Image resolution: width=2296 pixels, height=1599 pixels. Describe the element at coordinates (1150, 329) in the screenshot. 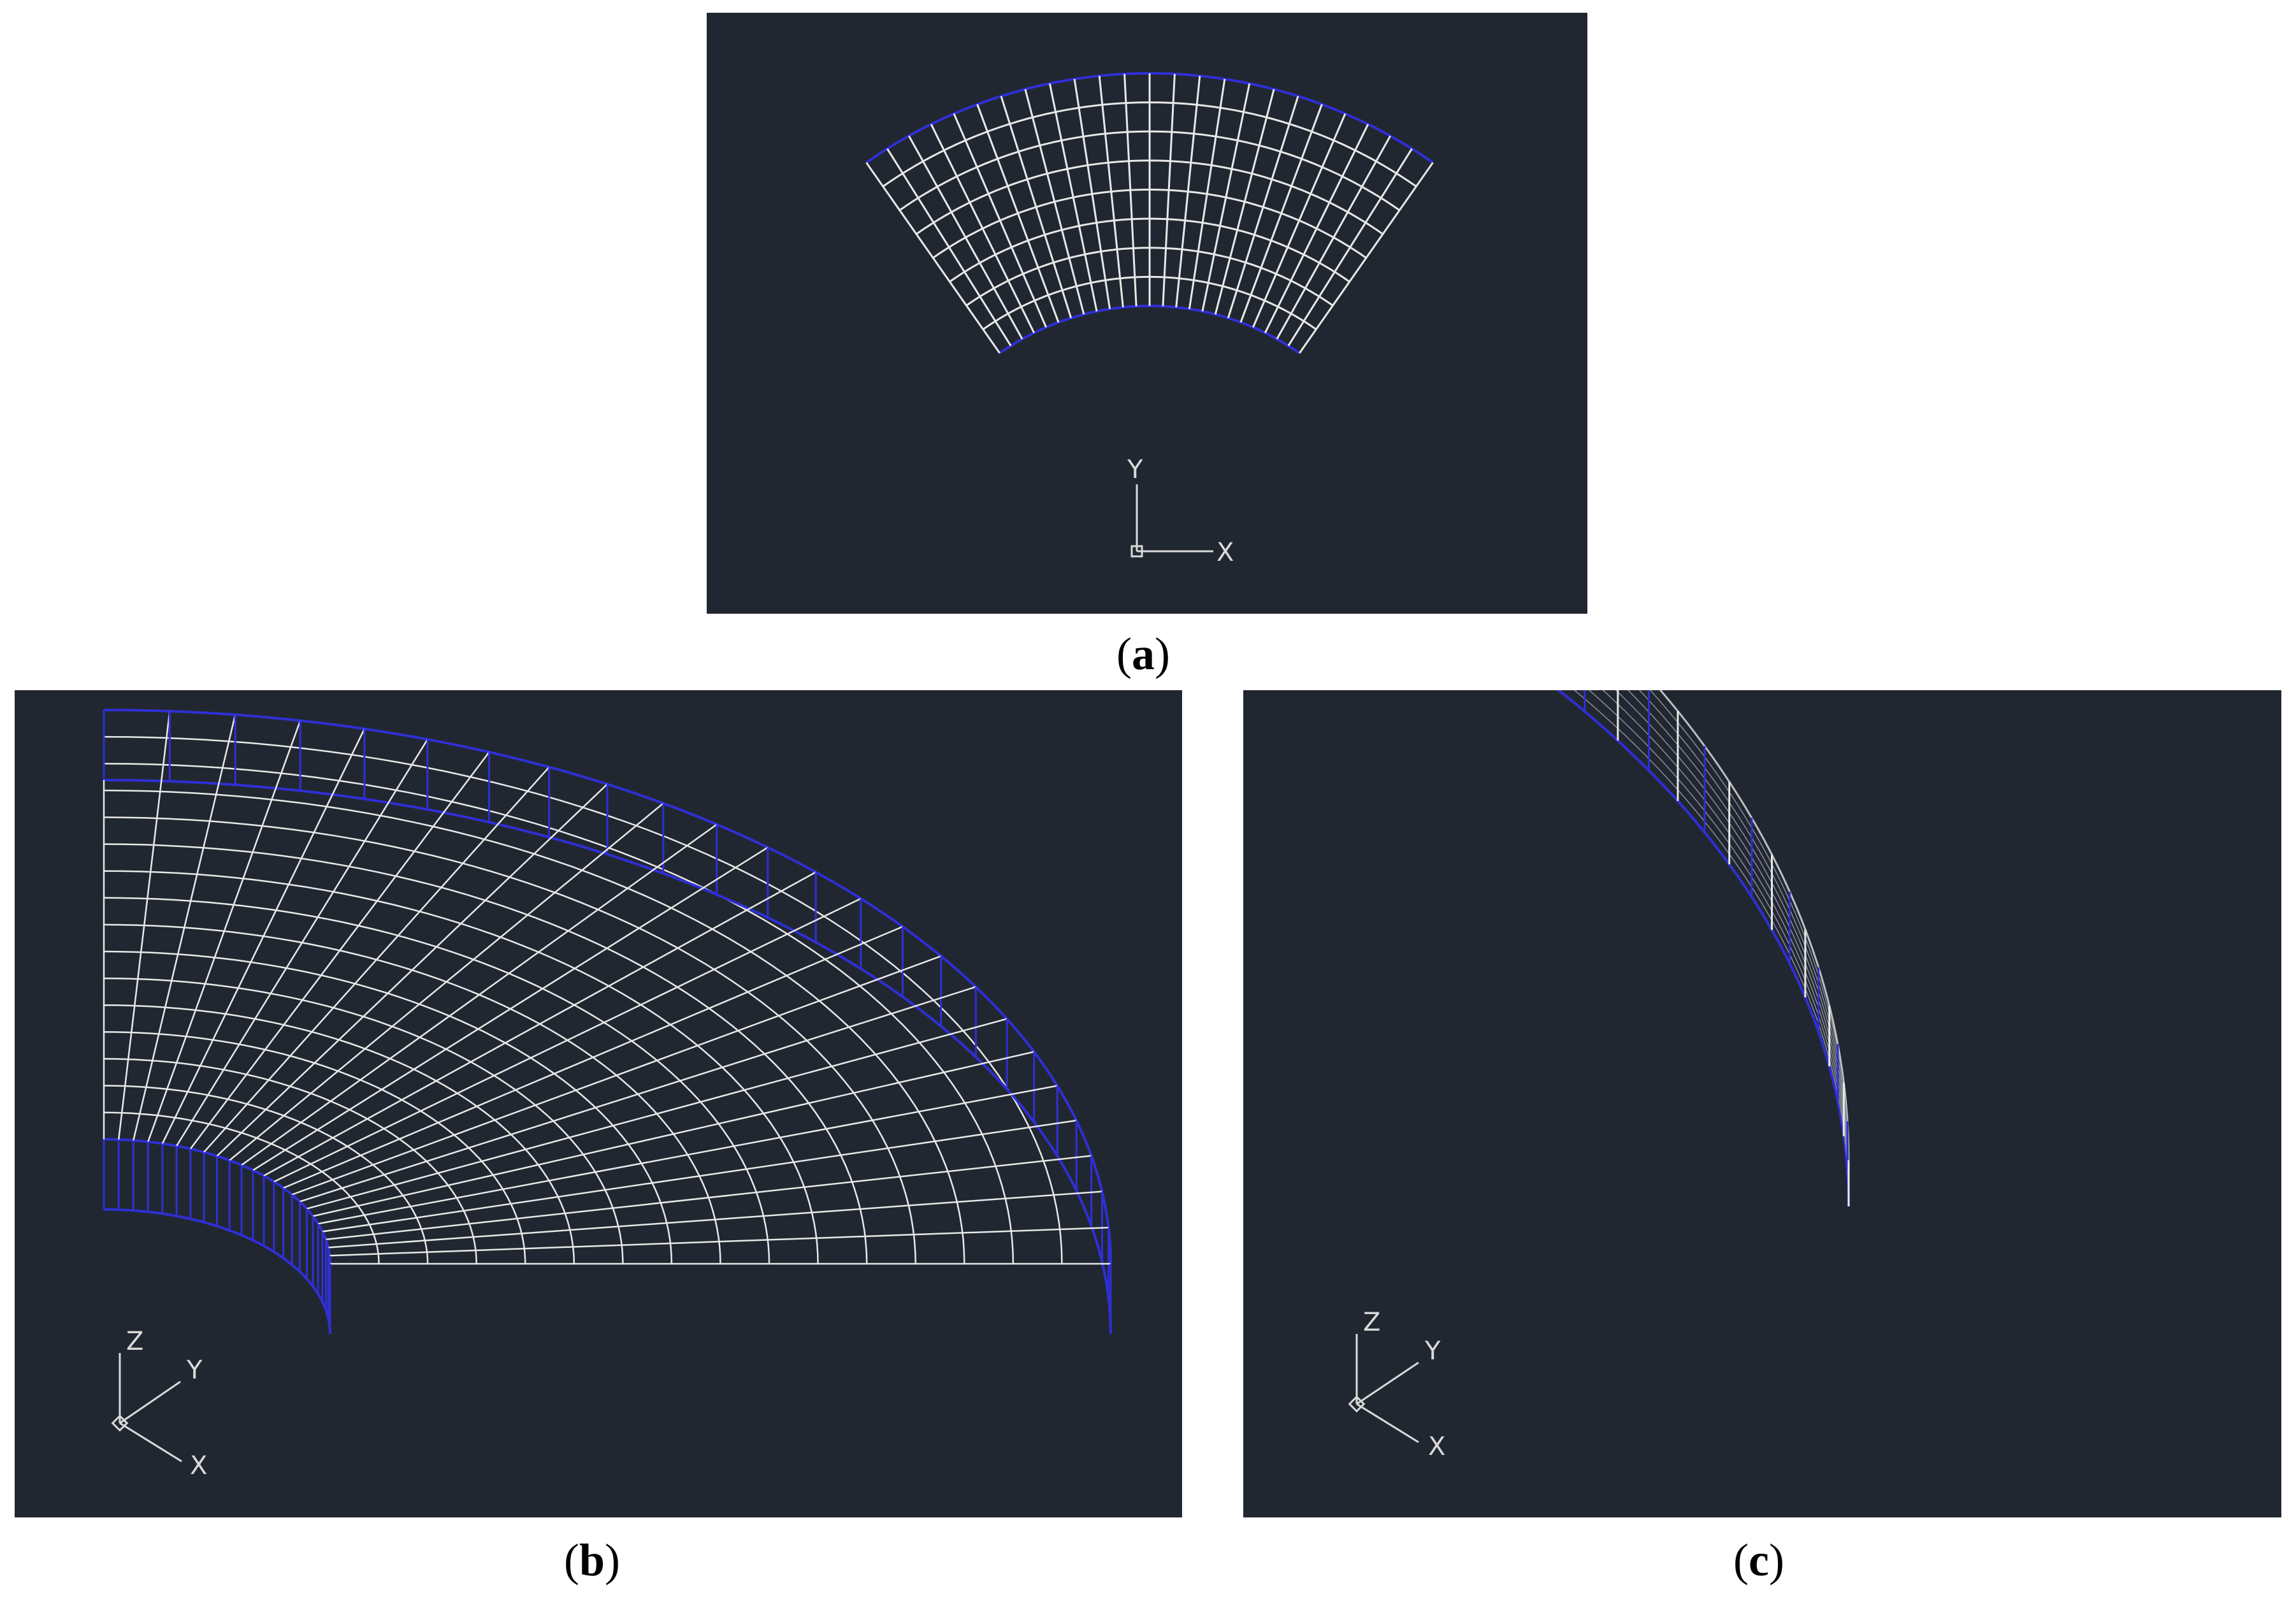

I see `mesh-arc` at that location.